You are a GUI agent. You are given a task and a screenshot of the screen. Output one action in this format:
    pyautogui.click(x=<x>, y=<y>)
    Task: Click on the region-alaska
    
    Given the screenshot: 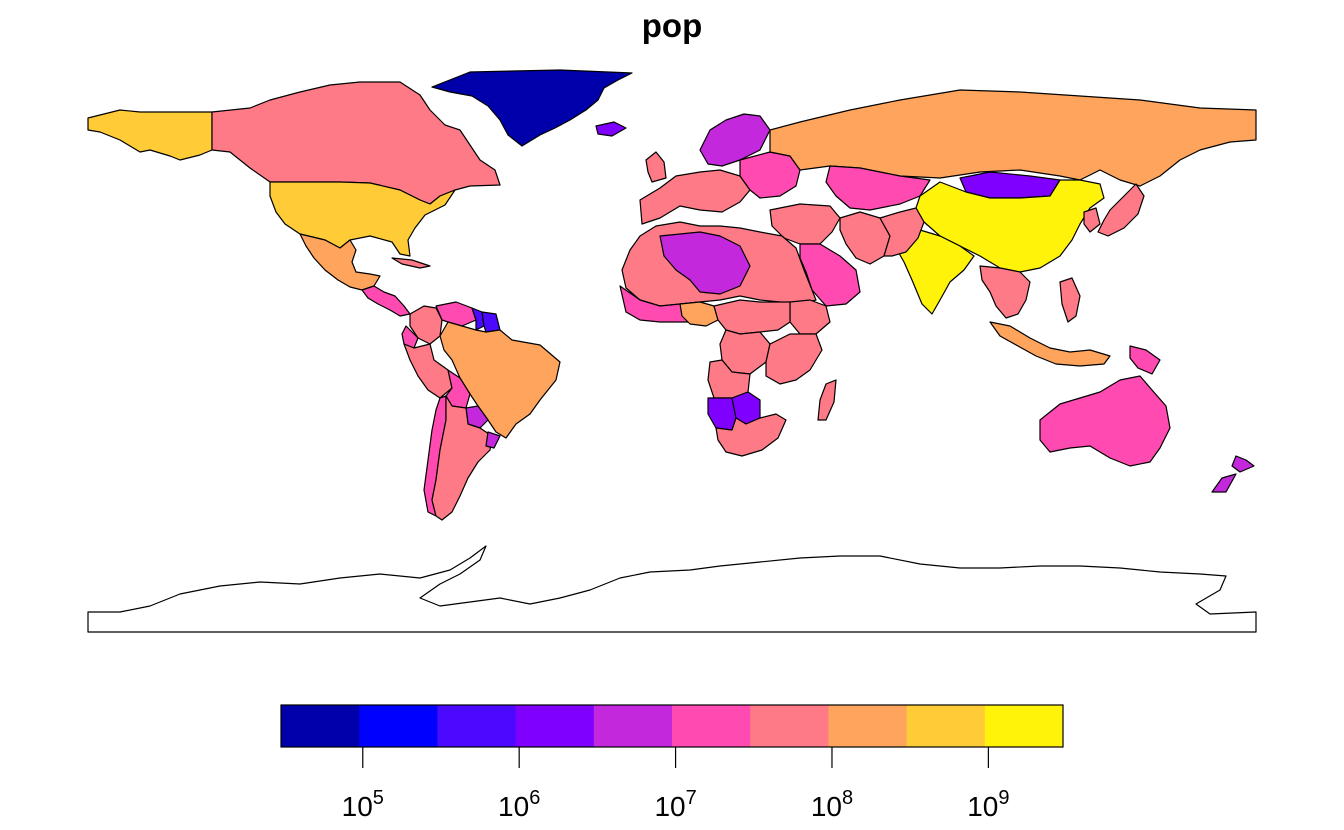 What is the action you would take?
    pyautogui.click(x=150, y=135)
    